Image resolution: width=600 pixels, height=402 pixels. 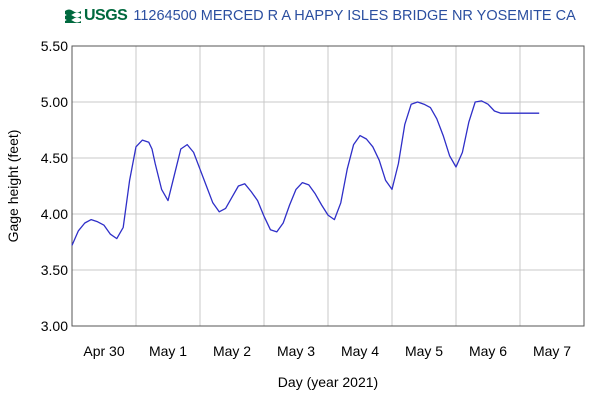 I want to click on y-tick-label: 5.50, so click(x=54, y=46).